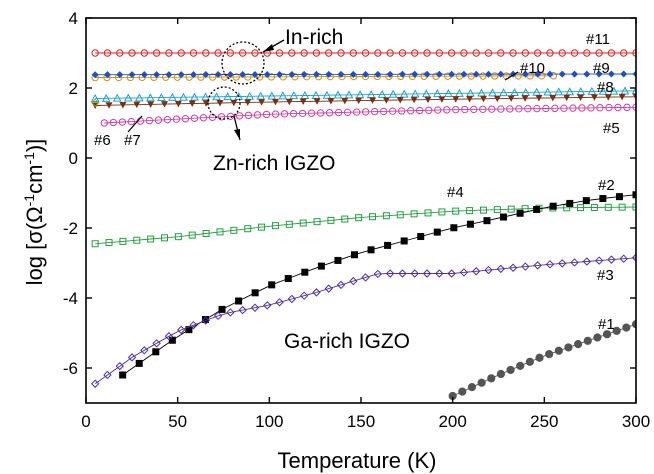 The image size is (654, 474). I want to click on series-label: #10, so click(532, 68).